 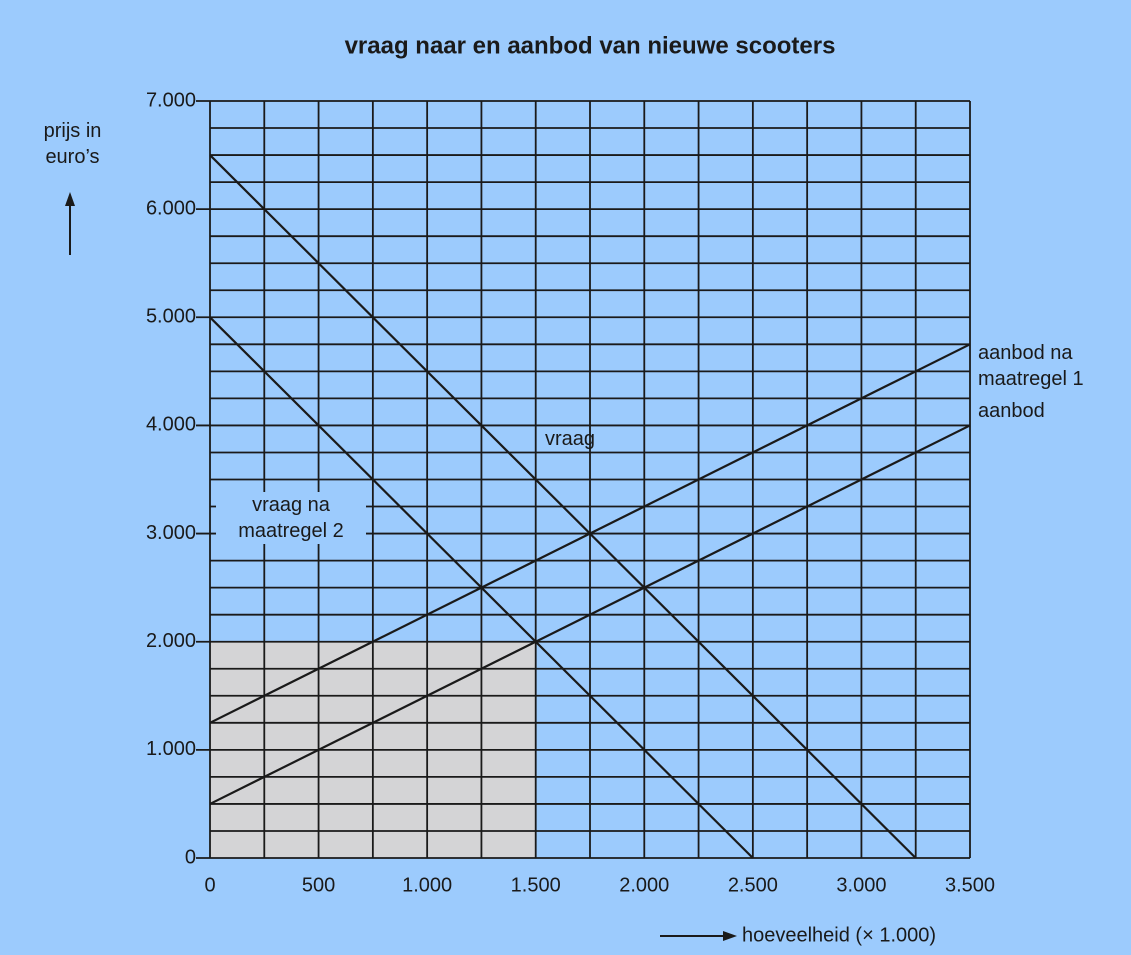 What do you see at coordinates (171, 208) in the screenshot?
I see `y-tick-label: 6.000` at bounding box center [171, 208].